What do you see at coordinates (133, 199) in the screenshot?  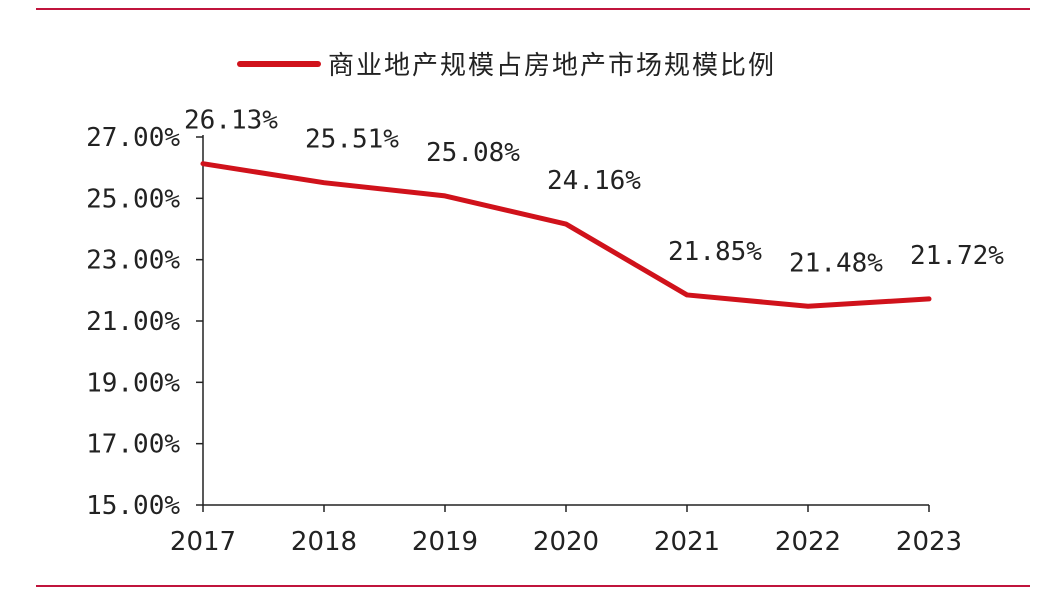 I see `y-tick-label: 25.00%` at bounding box center [133, 199].